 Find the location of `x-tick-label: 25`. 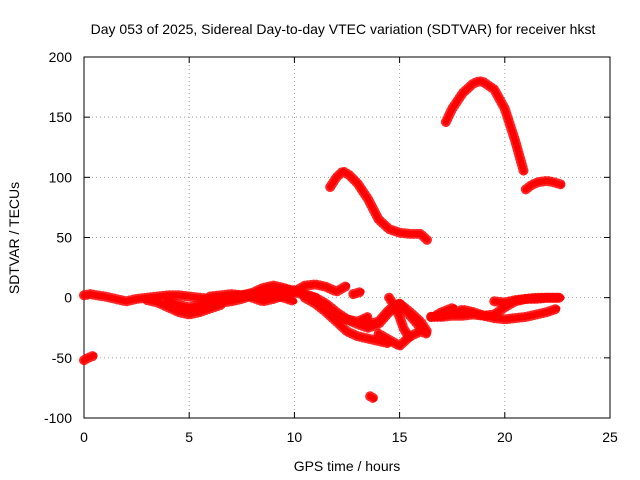

x-tick-label: 25 is located at coordinates (610, 437).